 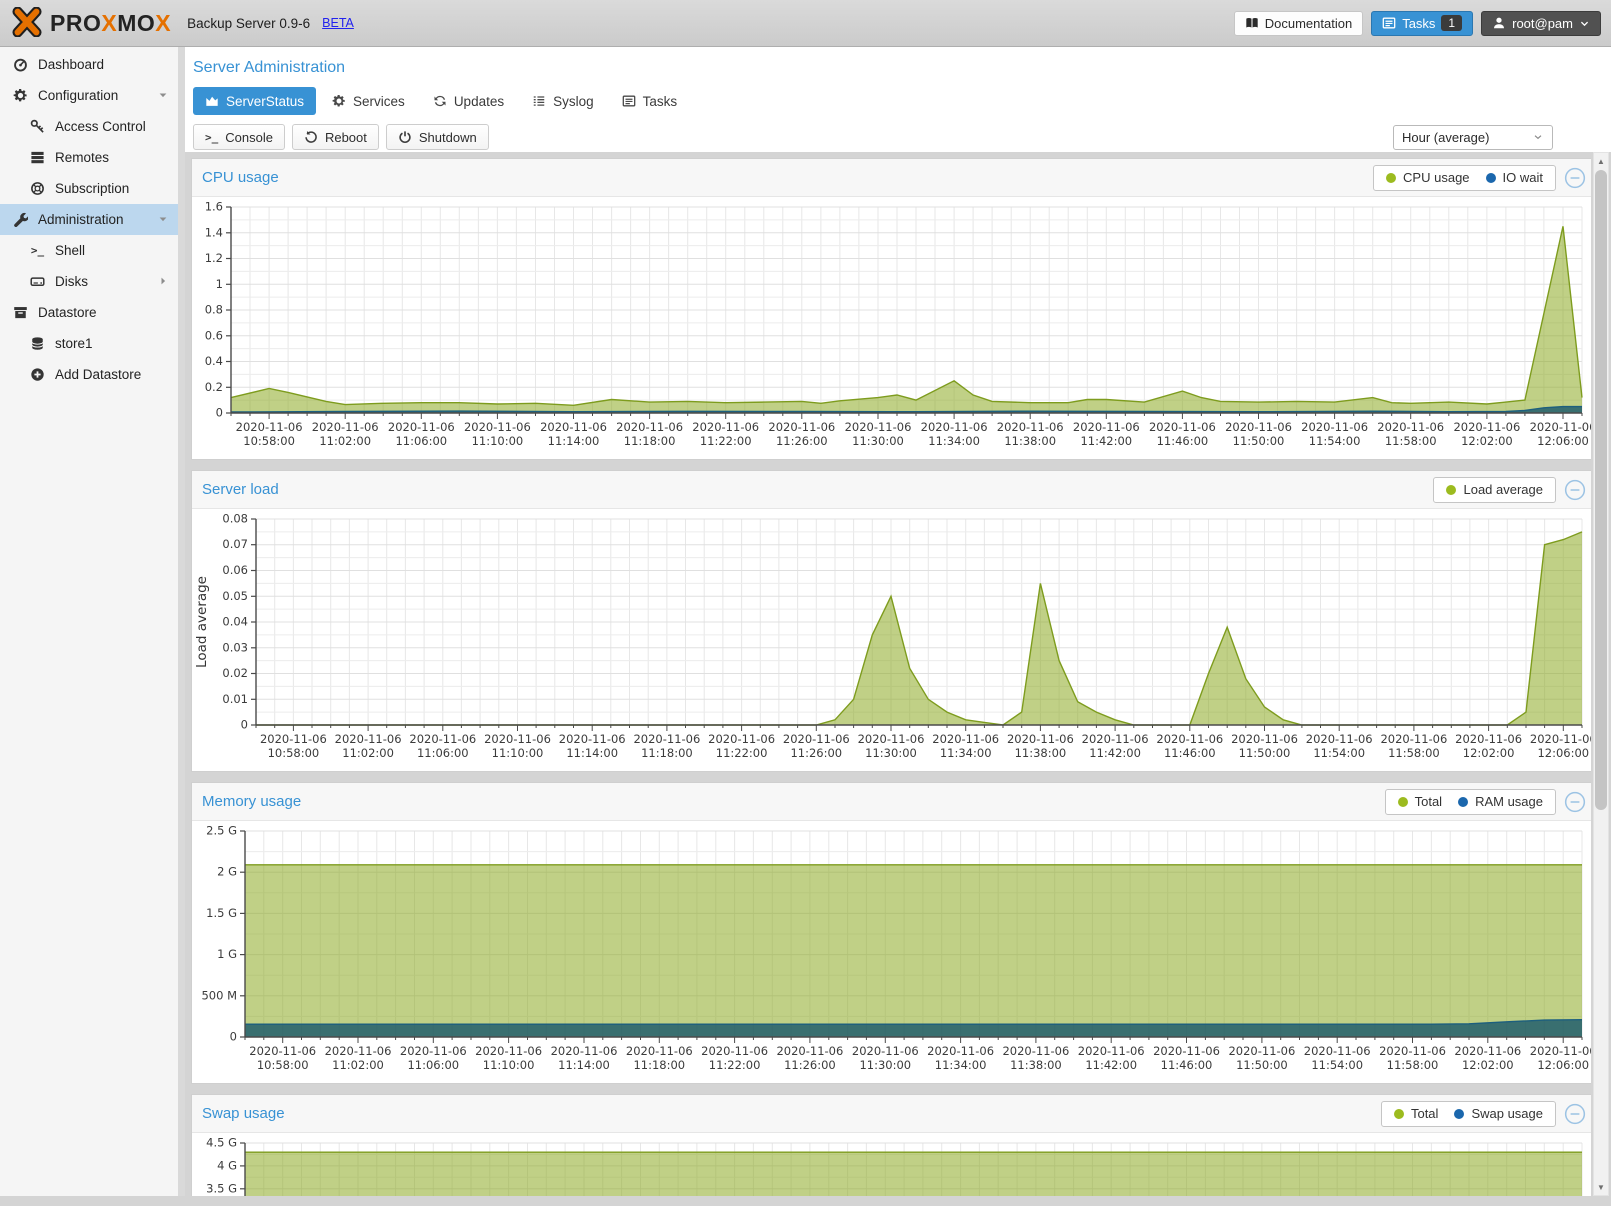 What do you see at coordinates (1498, 1113) in the screenshot?
I see `legend-entry: Swap usage` at bounding box center [1498, 1113].